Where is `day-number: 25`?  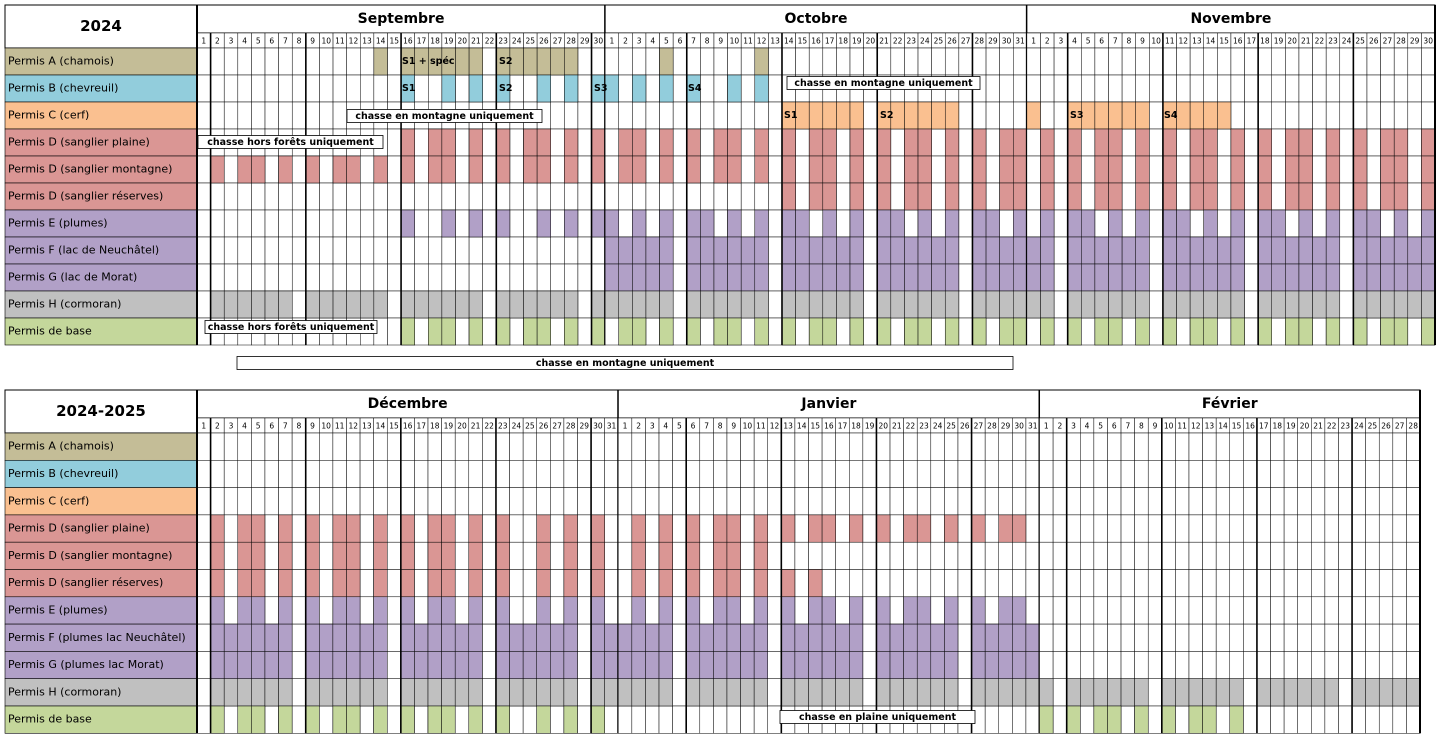
day-number: 25 is located at coordinates (1360, 41).